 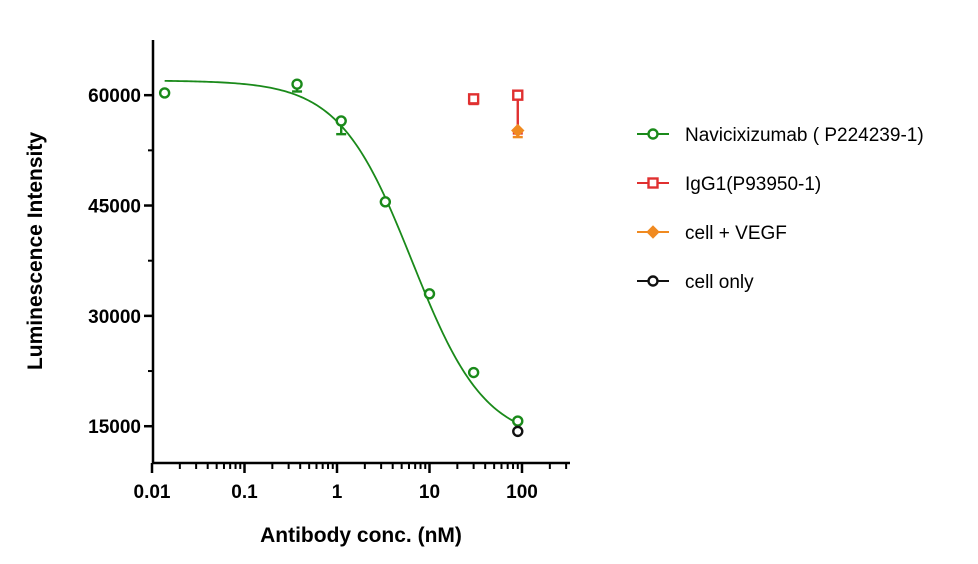 What do you see at coordinates (736, 233) in the screenshot?
I see `legend-label: cell + VEGF` at bounding box center [736, 233].